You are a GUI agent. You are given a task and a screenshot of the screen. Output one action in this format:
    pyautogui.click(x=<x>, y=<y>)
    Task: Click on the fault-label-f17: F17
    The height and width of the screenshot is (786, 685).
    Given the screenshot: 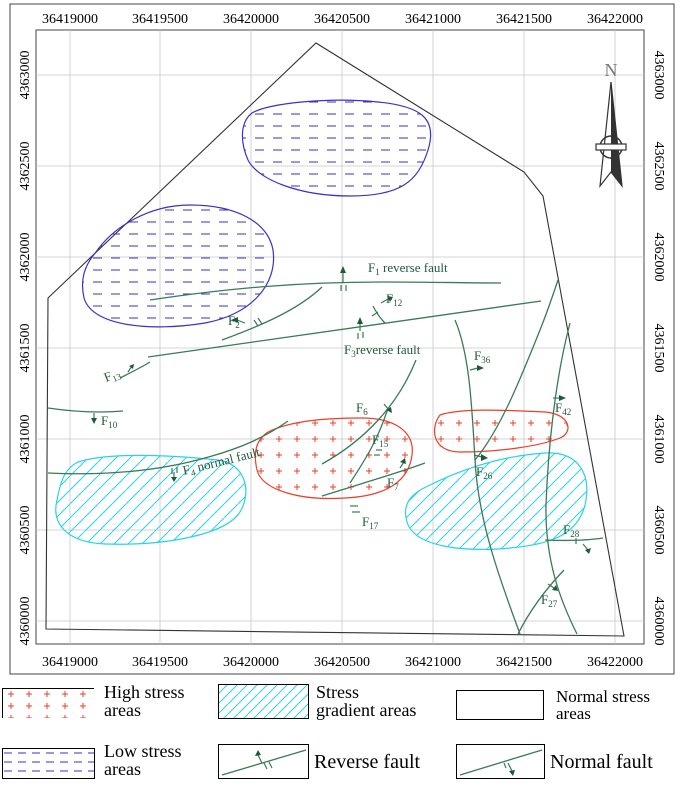 What is the action you would take?
    pyautogui.click(x=370, y=522)
    